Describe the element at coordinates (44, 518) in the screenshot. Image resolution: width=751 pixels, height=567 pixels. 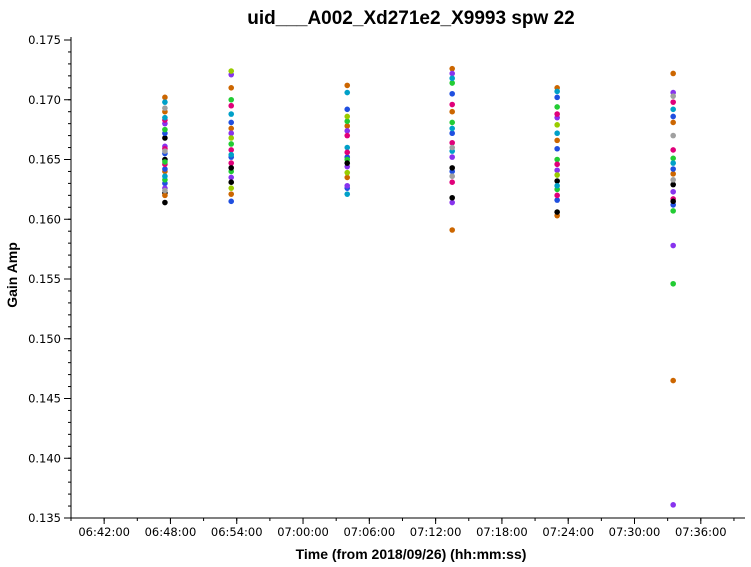
I see `y-tick-label: 0.135` at that location.